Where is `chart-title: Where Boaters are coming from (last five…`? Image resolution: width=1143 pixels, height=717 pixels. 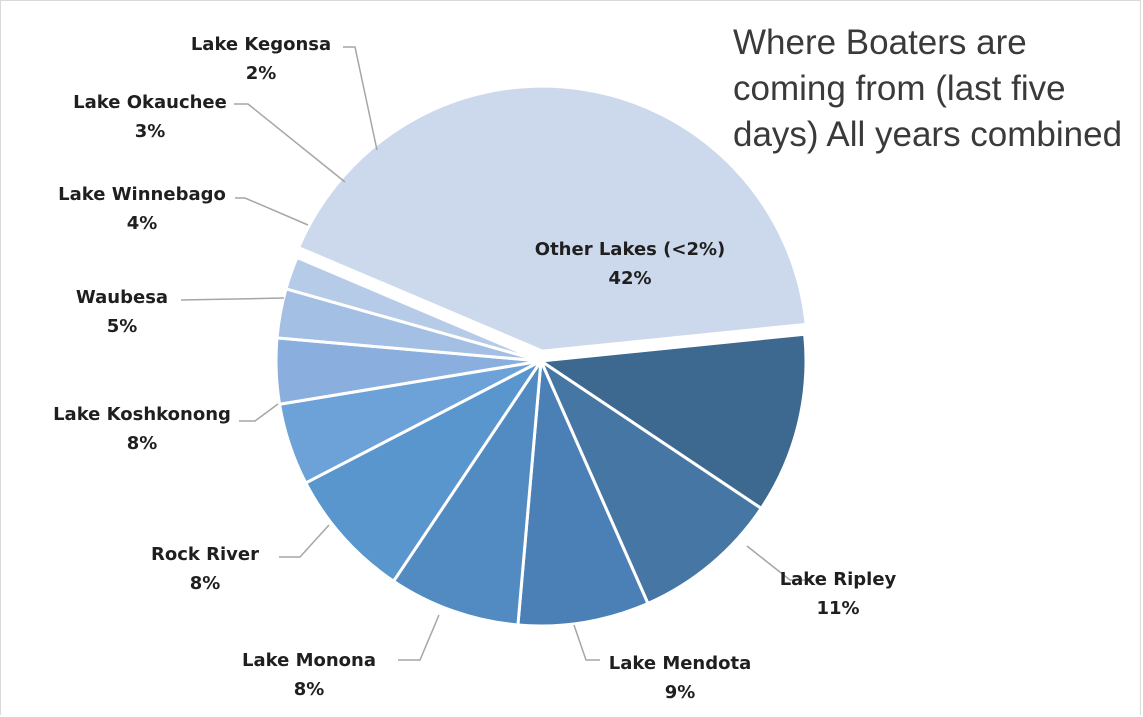 chart-title: Where Boaters are coming from (last five… is located at coordinates (928, 88).